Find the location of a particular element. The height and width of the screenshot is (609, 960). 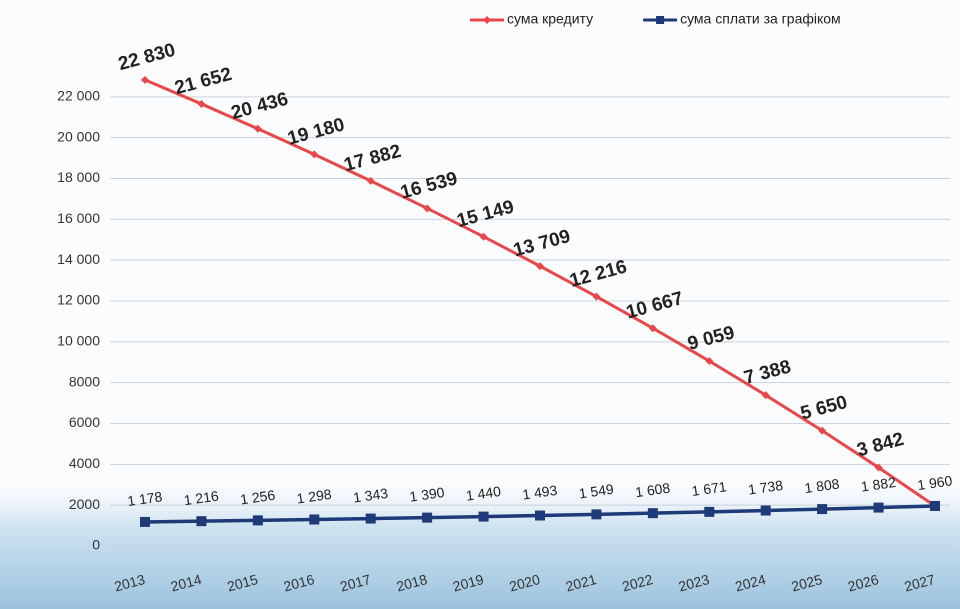

x-tick-label: 2017 is located at coordinates (355, 583).